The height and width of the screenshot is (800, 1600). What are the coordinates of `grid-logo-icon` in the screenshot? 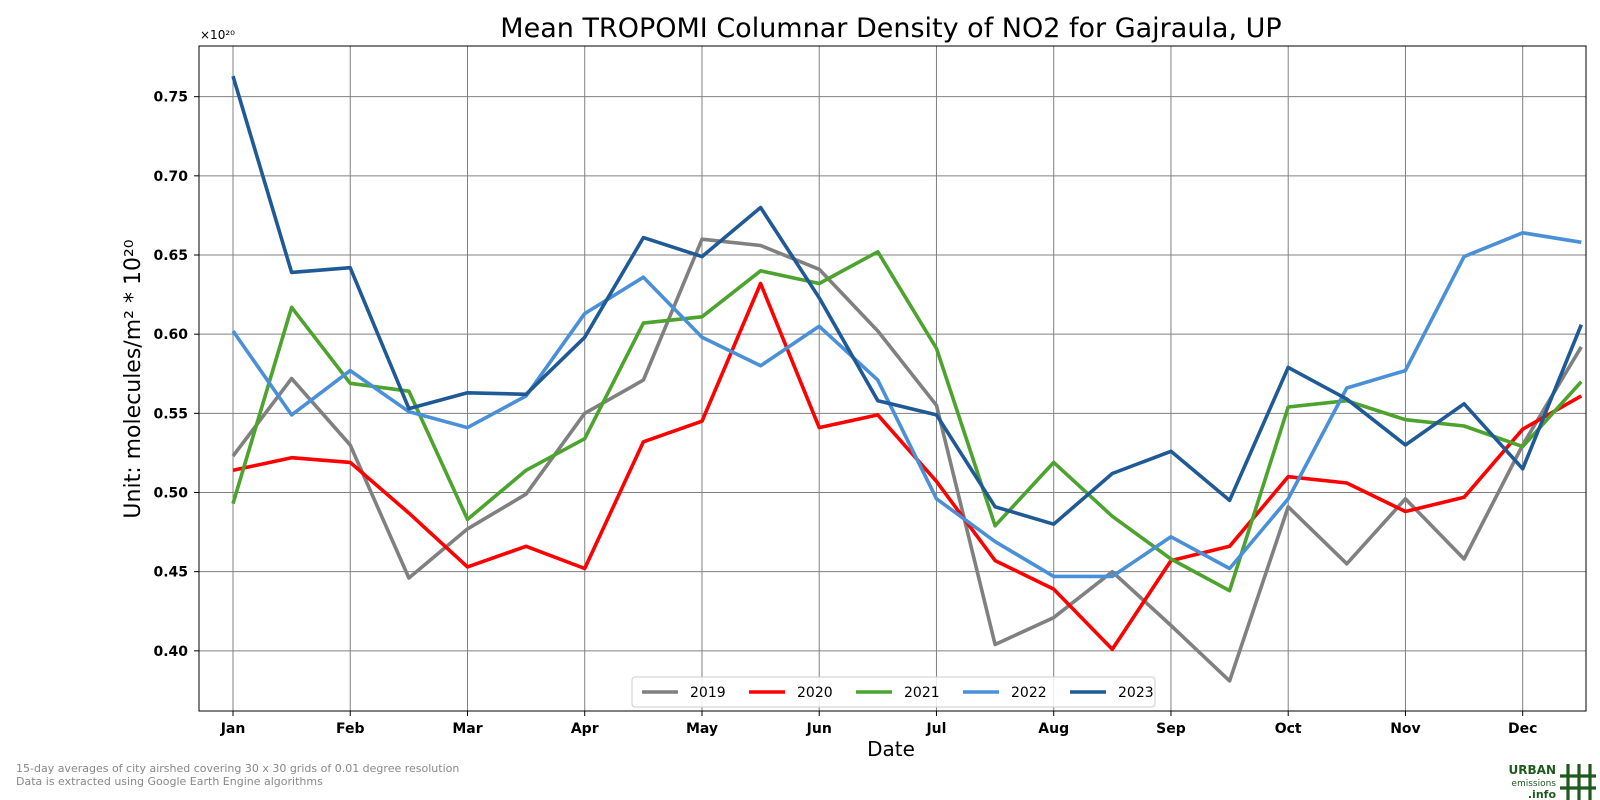 It's located at (1578, 782).